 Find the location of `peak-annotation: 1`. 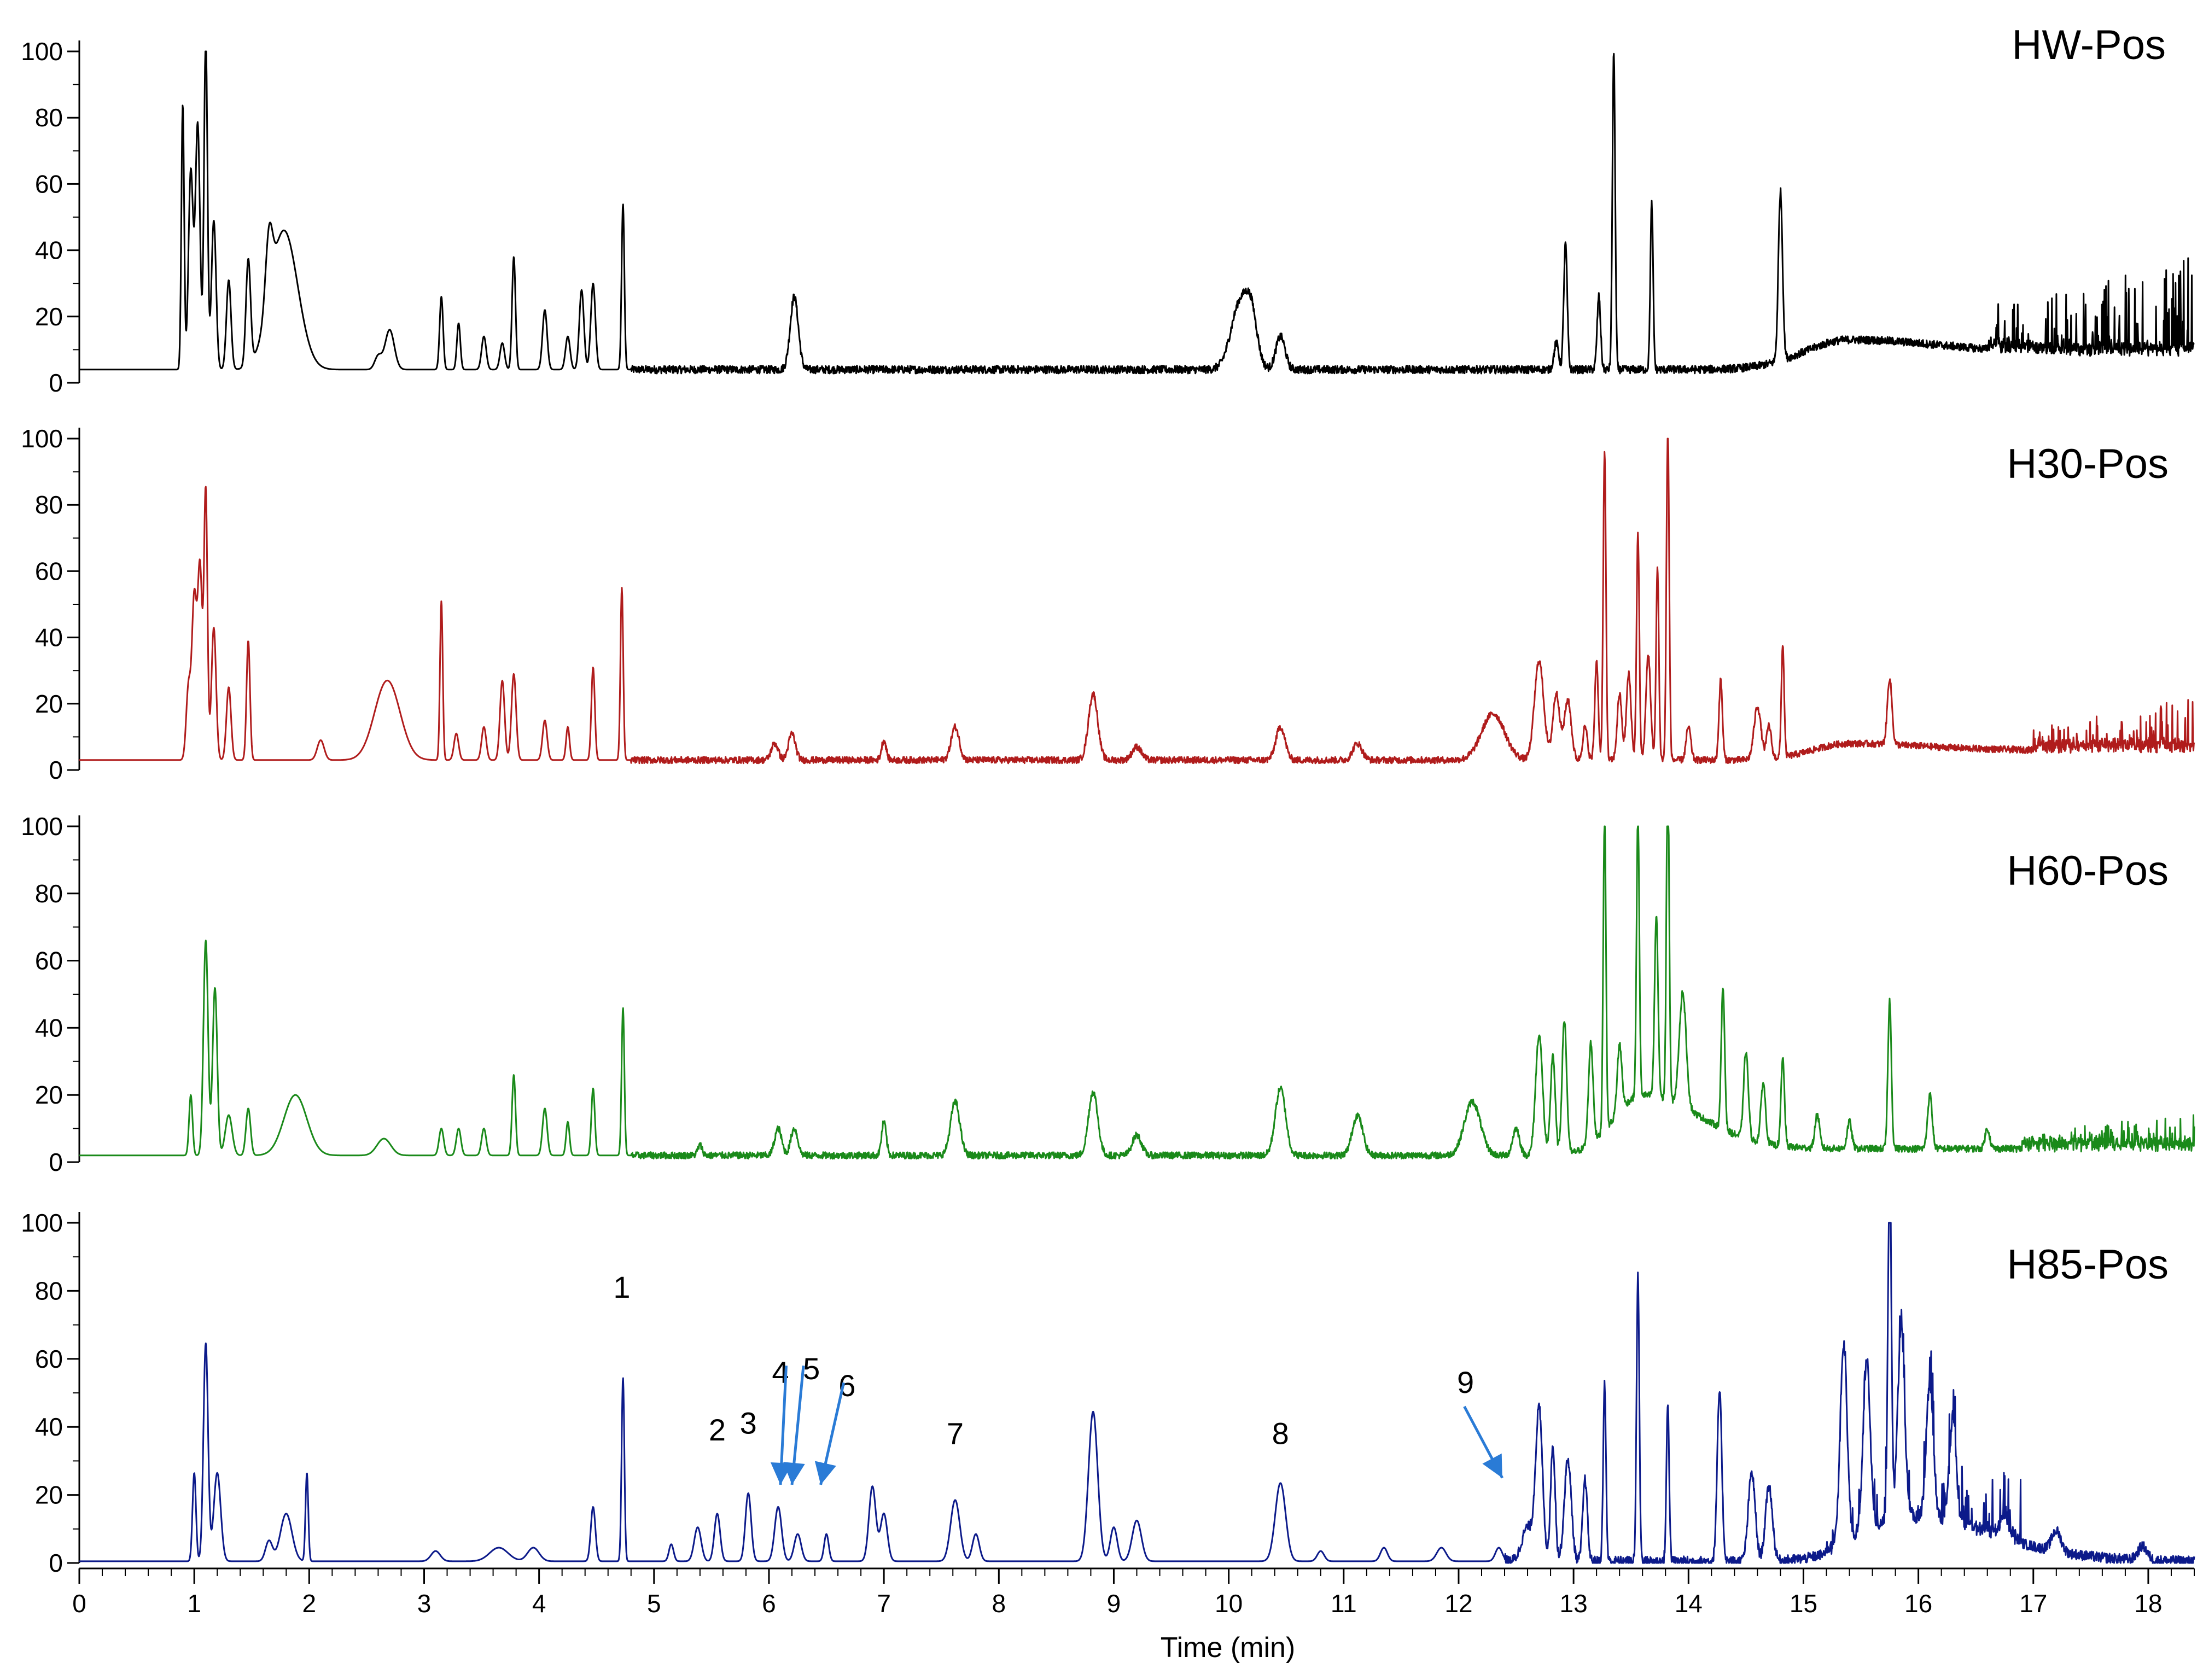

peak-annotation: 1 is located at coordinates (621, 1287).